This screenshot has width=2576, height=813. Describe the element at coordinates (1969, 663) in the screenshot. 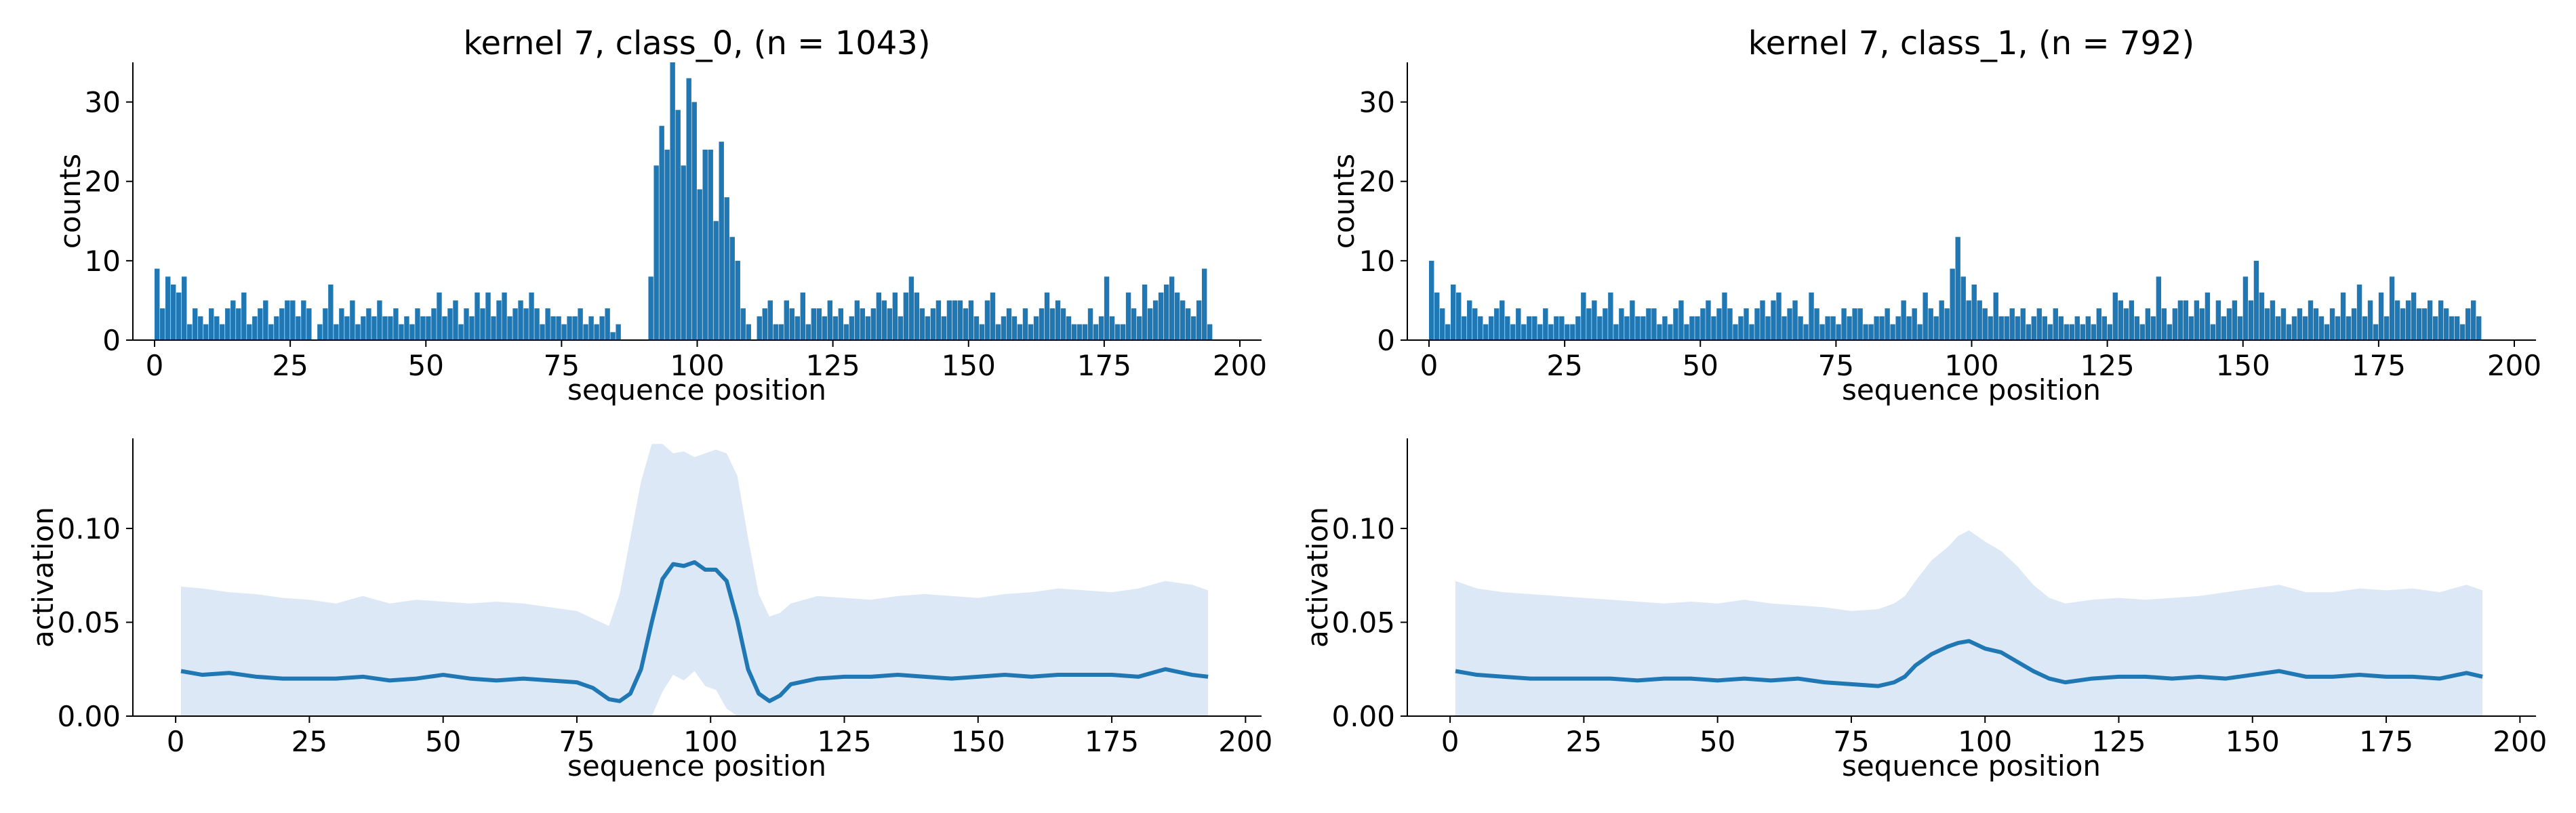

I see `mean-activation-line` at that location.